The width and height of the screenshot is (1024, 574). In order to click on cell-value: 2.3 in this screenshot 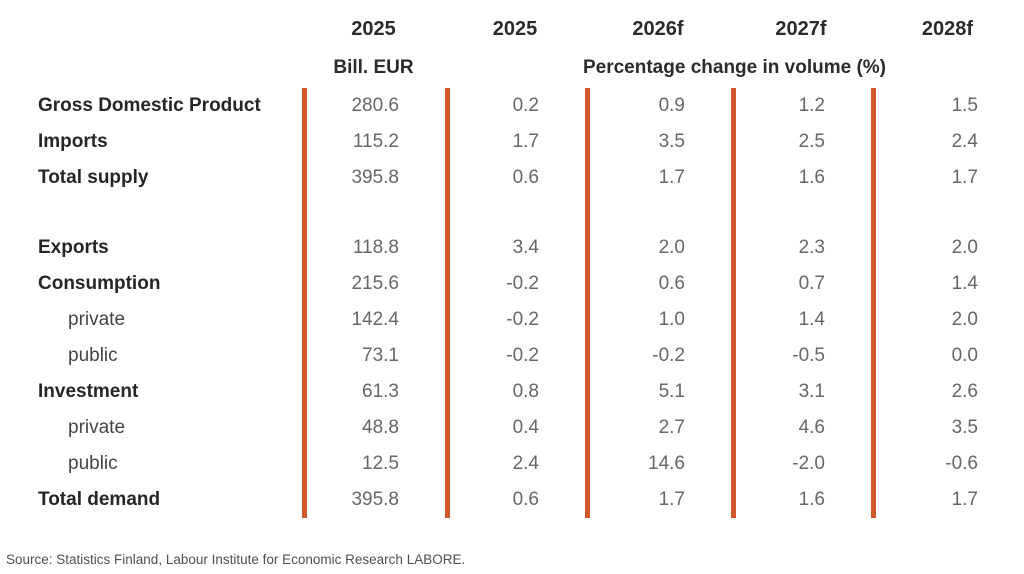, I will do `click(801, 248)`.